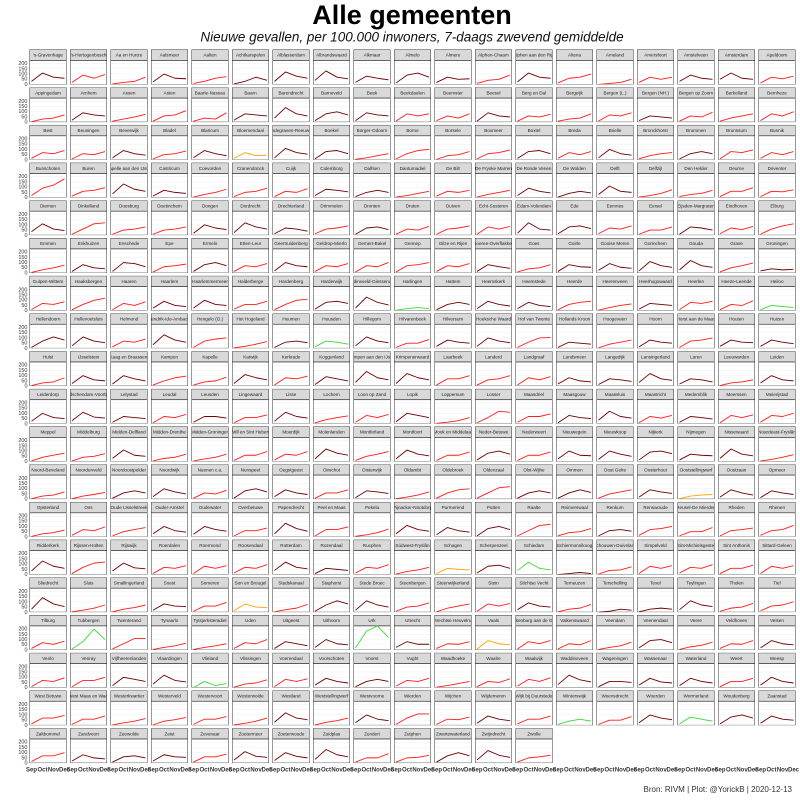 This screenshot has height=800, width=800. I want to click on panel: Buren, so click(88, 180).